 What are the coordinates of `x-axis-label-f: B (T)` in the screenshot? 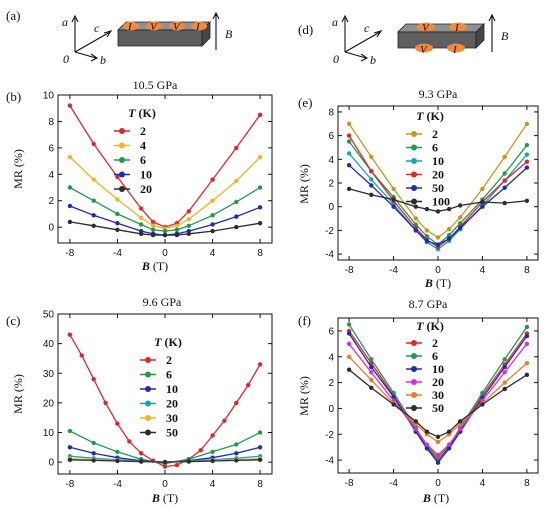 It's located at (435, 498).